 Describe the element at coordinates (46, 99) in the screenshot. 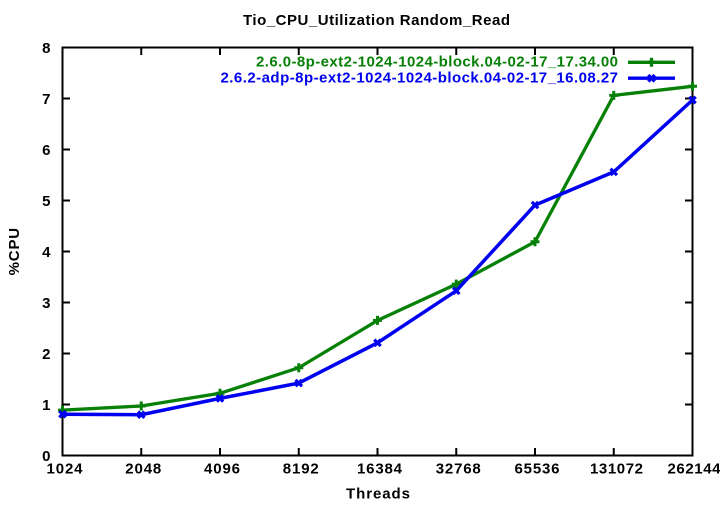

I see `svg-text: 7` at that location.